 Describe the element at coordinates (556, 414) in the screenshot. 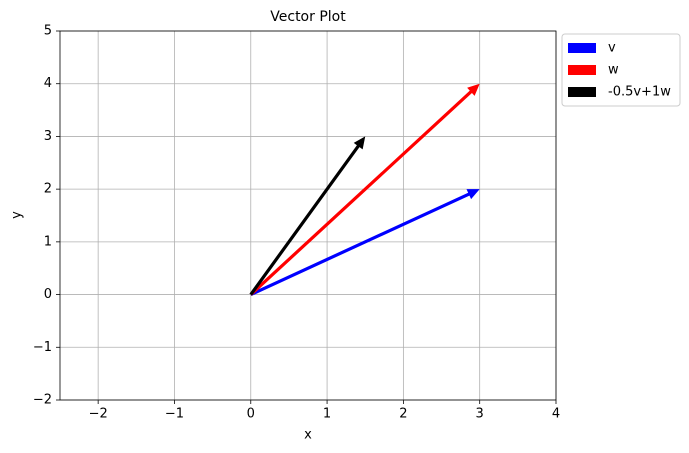

I see `x-tick-label: 4` at that location.